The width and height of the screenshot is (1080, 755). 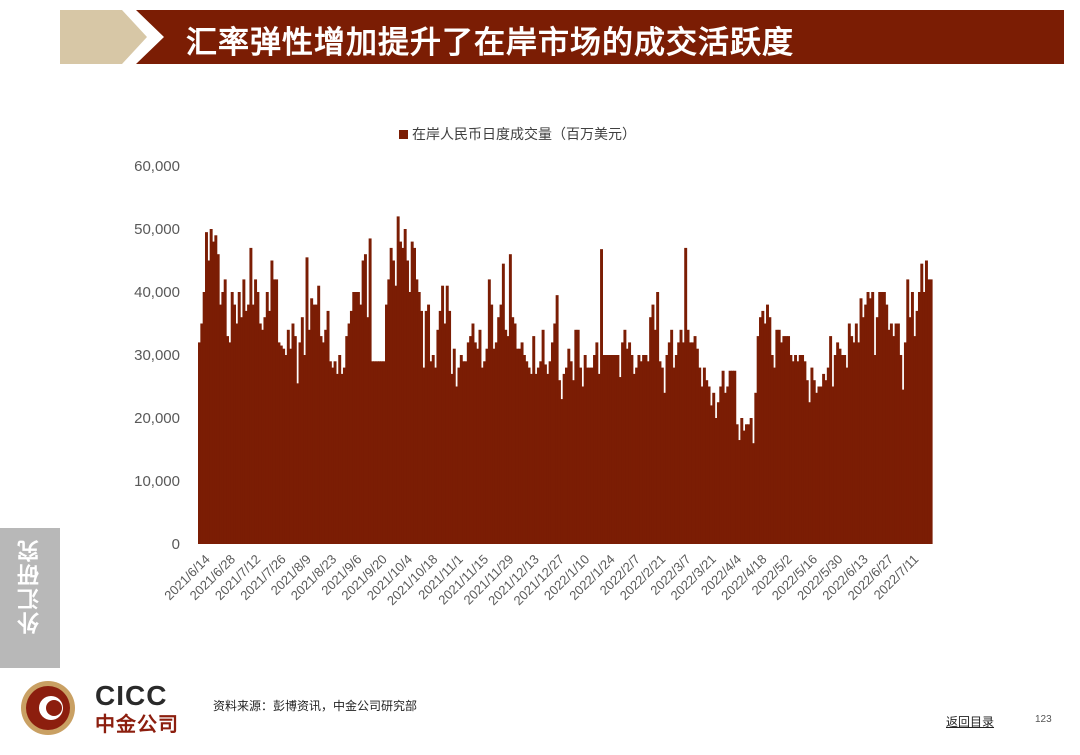 What do you see at coordinates (490, 43) in the screenshot?
I see `page-title: 汇率弹性增加提升了在岸市场的成交活跃度` at bounding box center [490, 43].